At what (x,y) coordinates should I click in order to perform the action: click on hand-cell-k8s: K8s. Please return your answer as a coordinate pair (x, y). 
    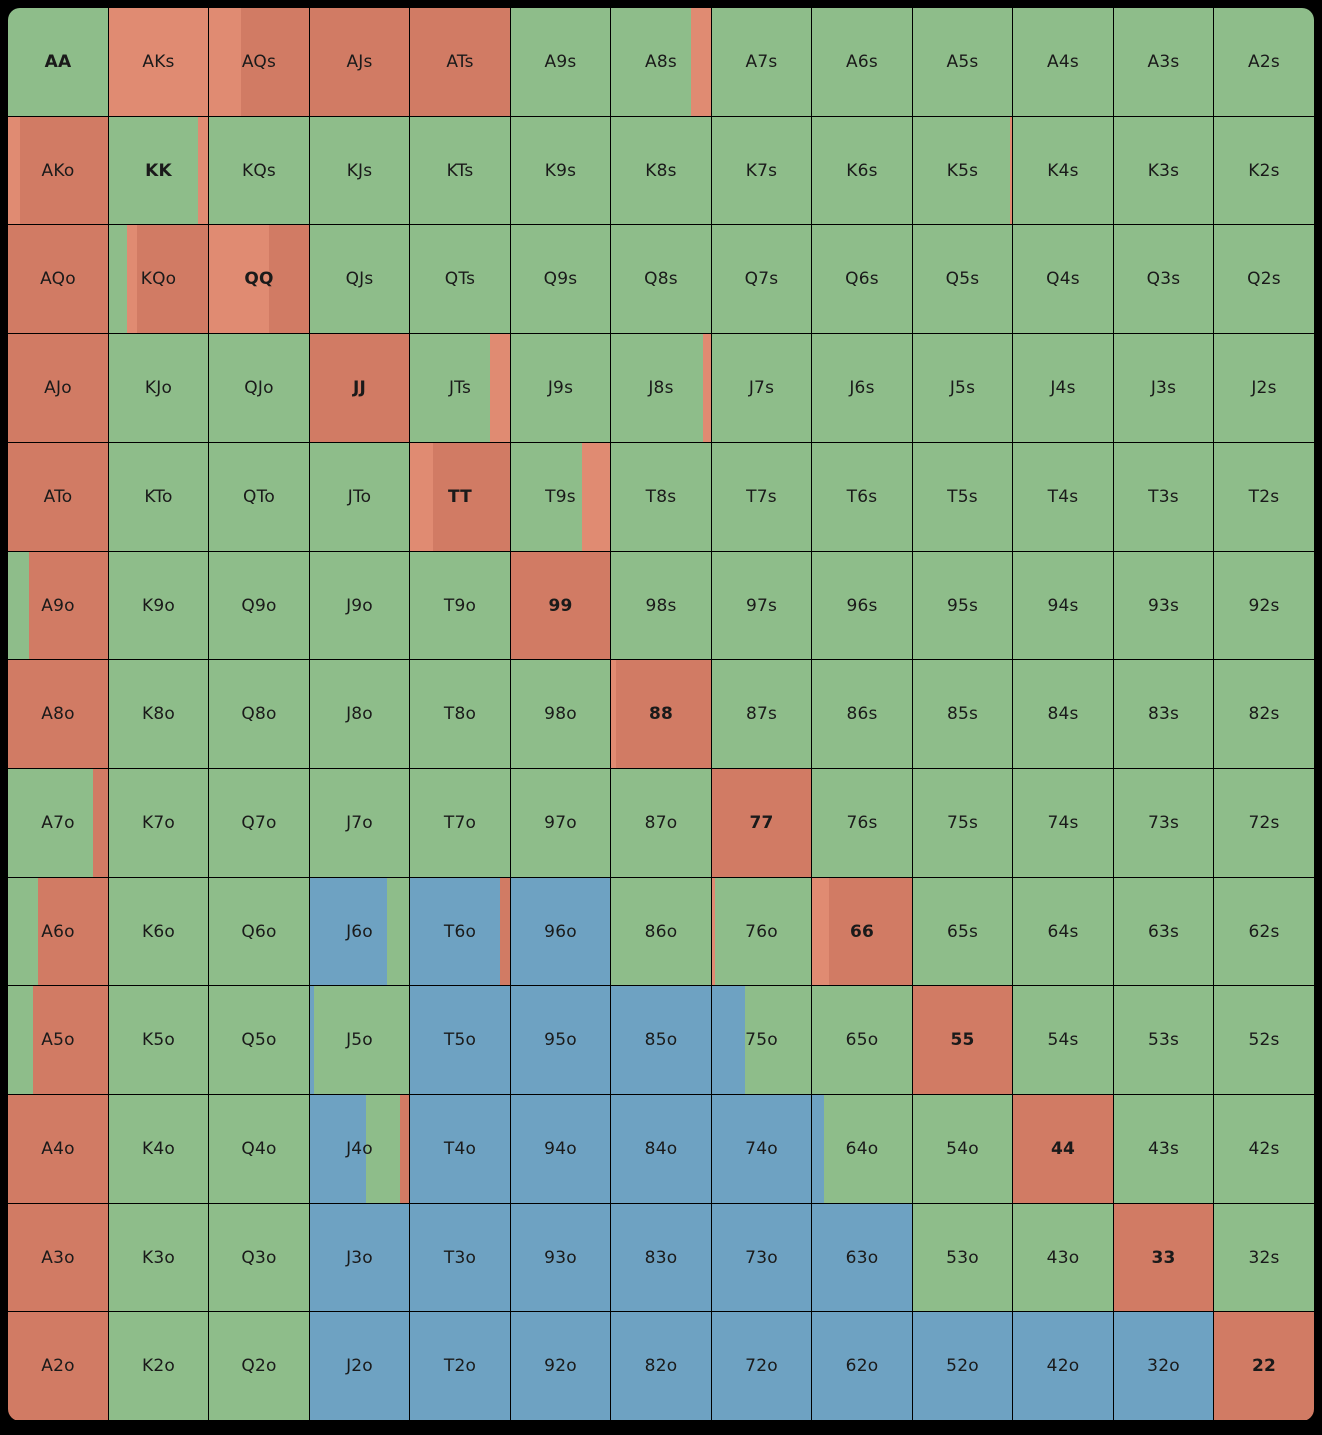
    Looking at the image, I should click on (661, 170).